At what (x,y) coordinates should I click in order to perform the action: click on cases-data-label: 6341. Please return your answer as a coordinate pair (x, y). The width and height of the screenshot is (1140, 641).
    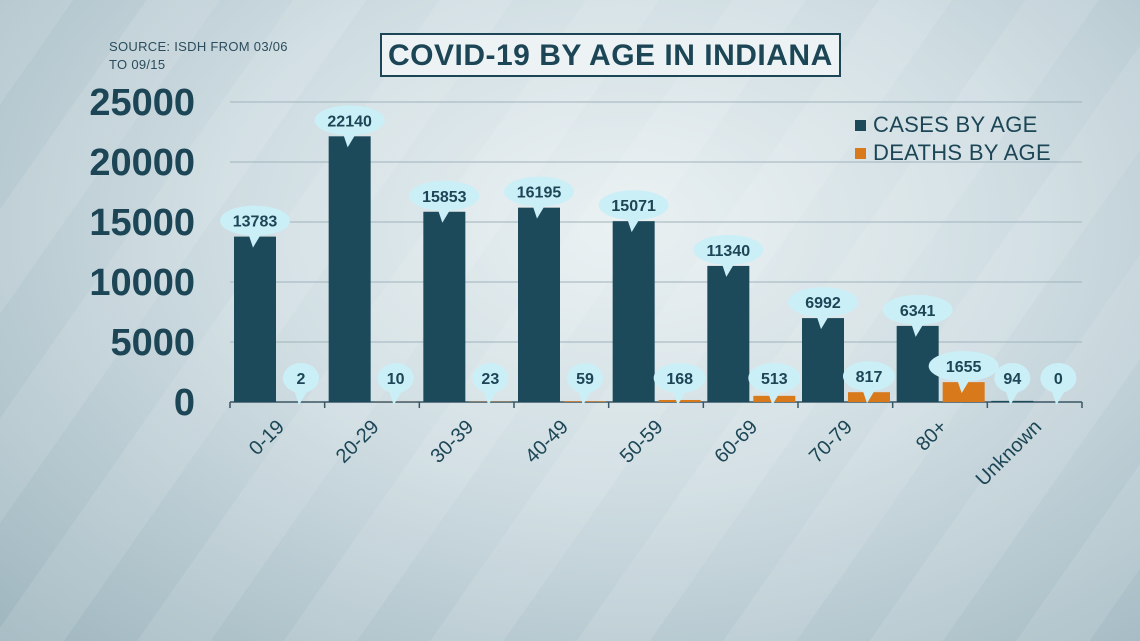
    Looking at the image, I should click on (917, 315).